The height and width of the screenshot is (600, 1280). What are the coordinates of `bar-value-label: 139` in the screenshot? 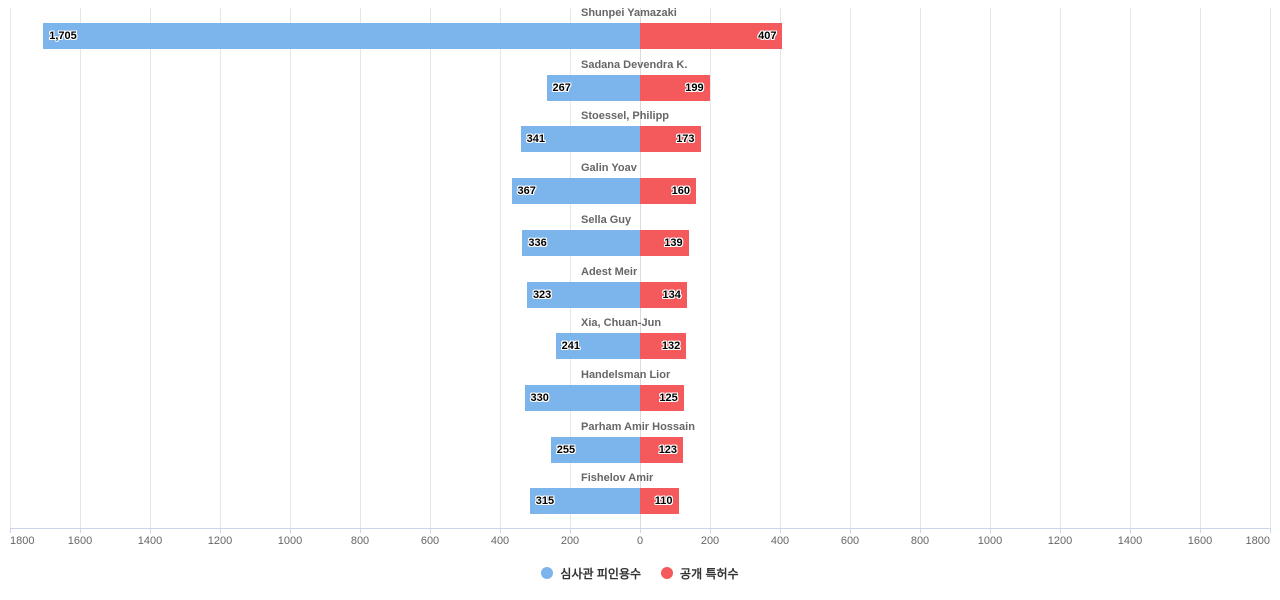 It's located at (673, 242).